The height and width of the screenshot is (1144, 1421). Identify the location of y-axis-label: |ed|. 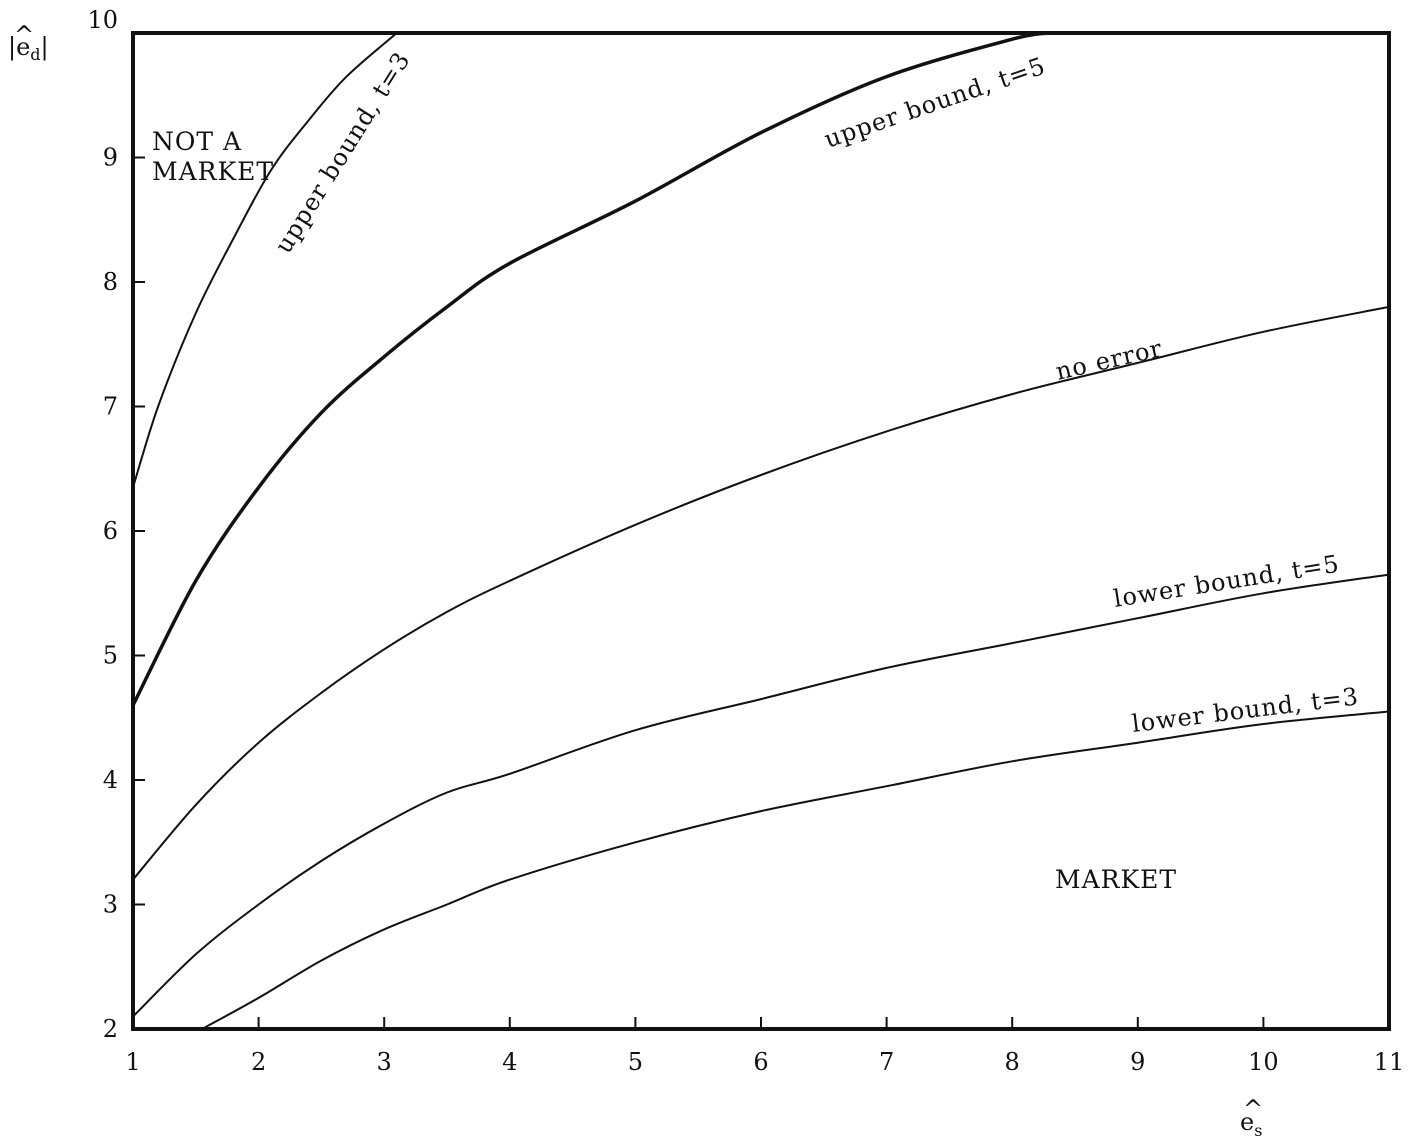
(28, 48).